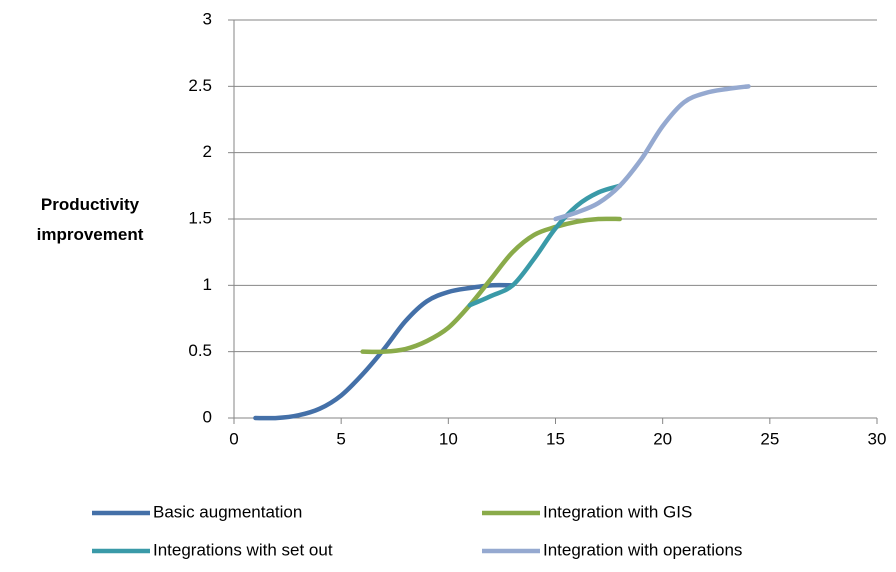 This screenshot has height=572, width=896. What do you see at coordinates (555, 438) in the screenshot?
I see `x-tick-label: 15` at bounding box center [555, 438].